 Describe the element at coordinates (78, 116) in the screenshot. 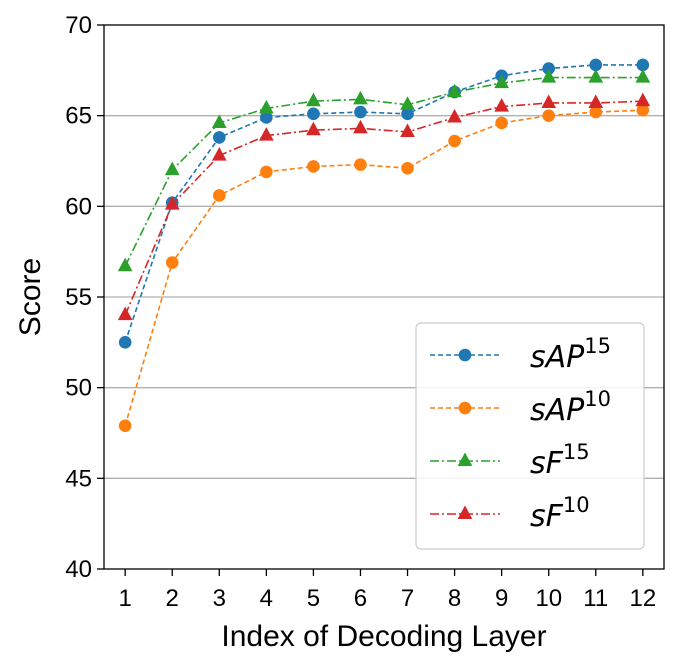

I see `y-tick-label: 65` at that location.